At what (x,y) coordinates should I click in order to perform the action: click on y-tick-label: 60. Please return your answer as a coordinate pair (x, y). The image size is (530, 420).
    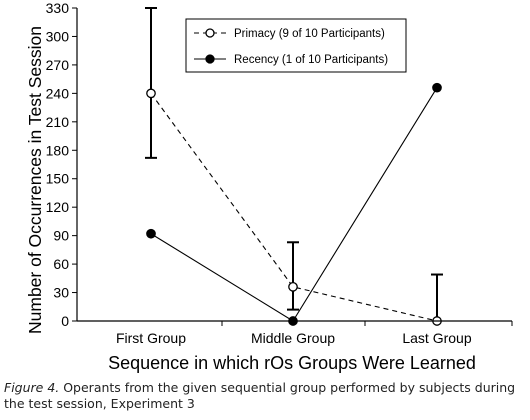
    Looking at the image, I should click on (61, 264).